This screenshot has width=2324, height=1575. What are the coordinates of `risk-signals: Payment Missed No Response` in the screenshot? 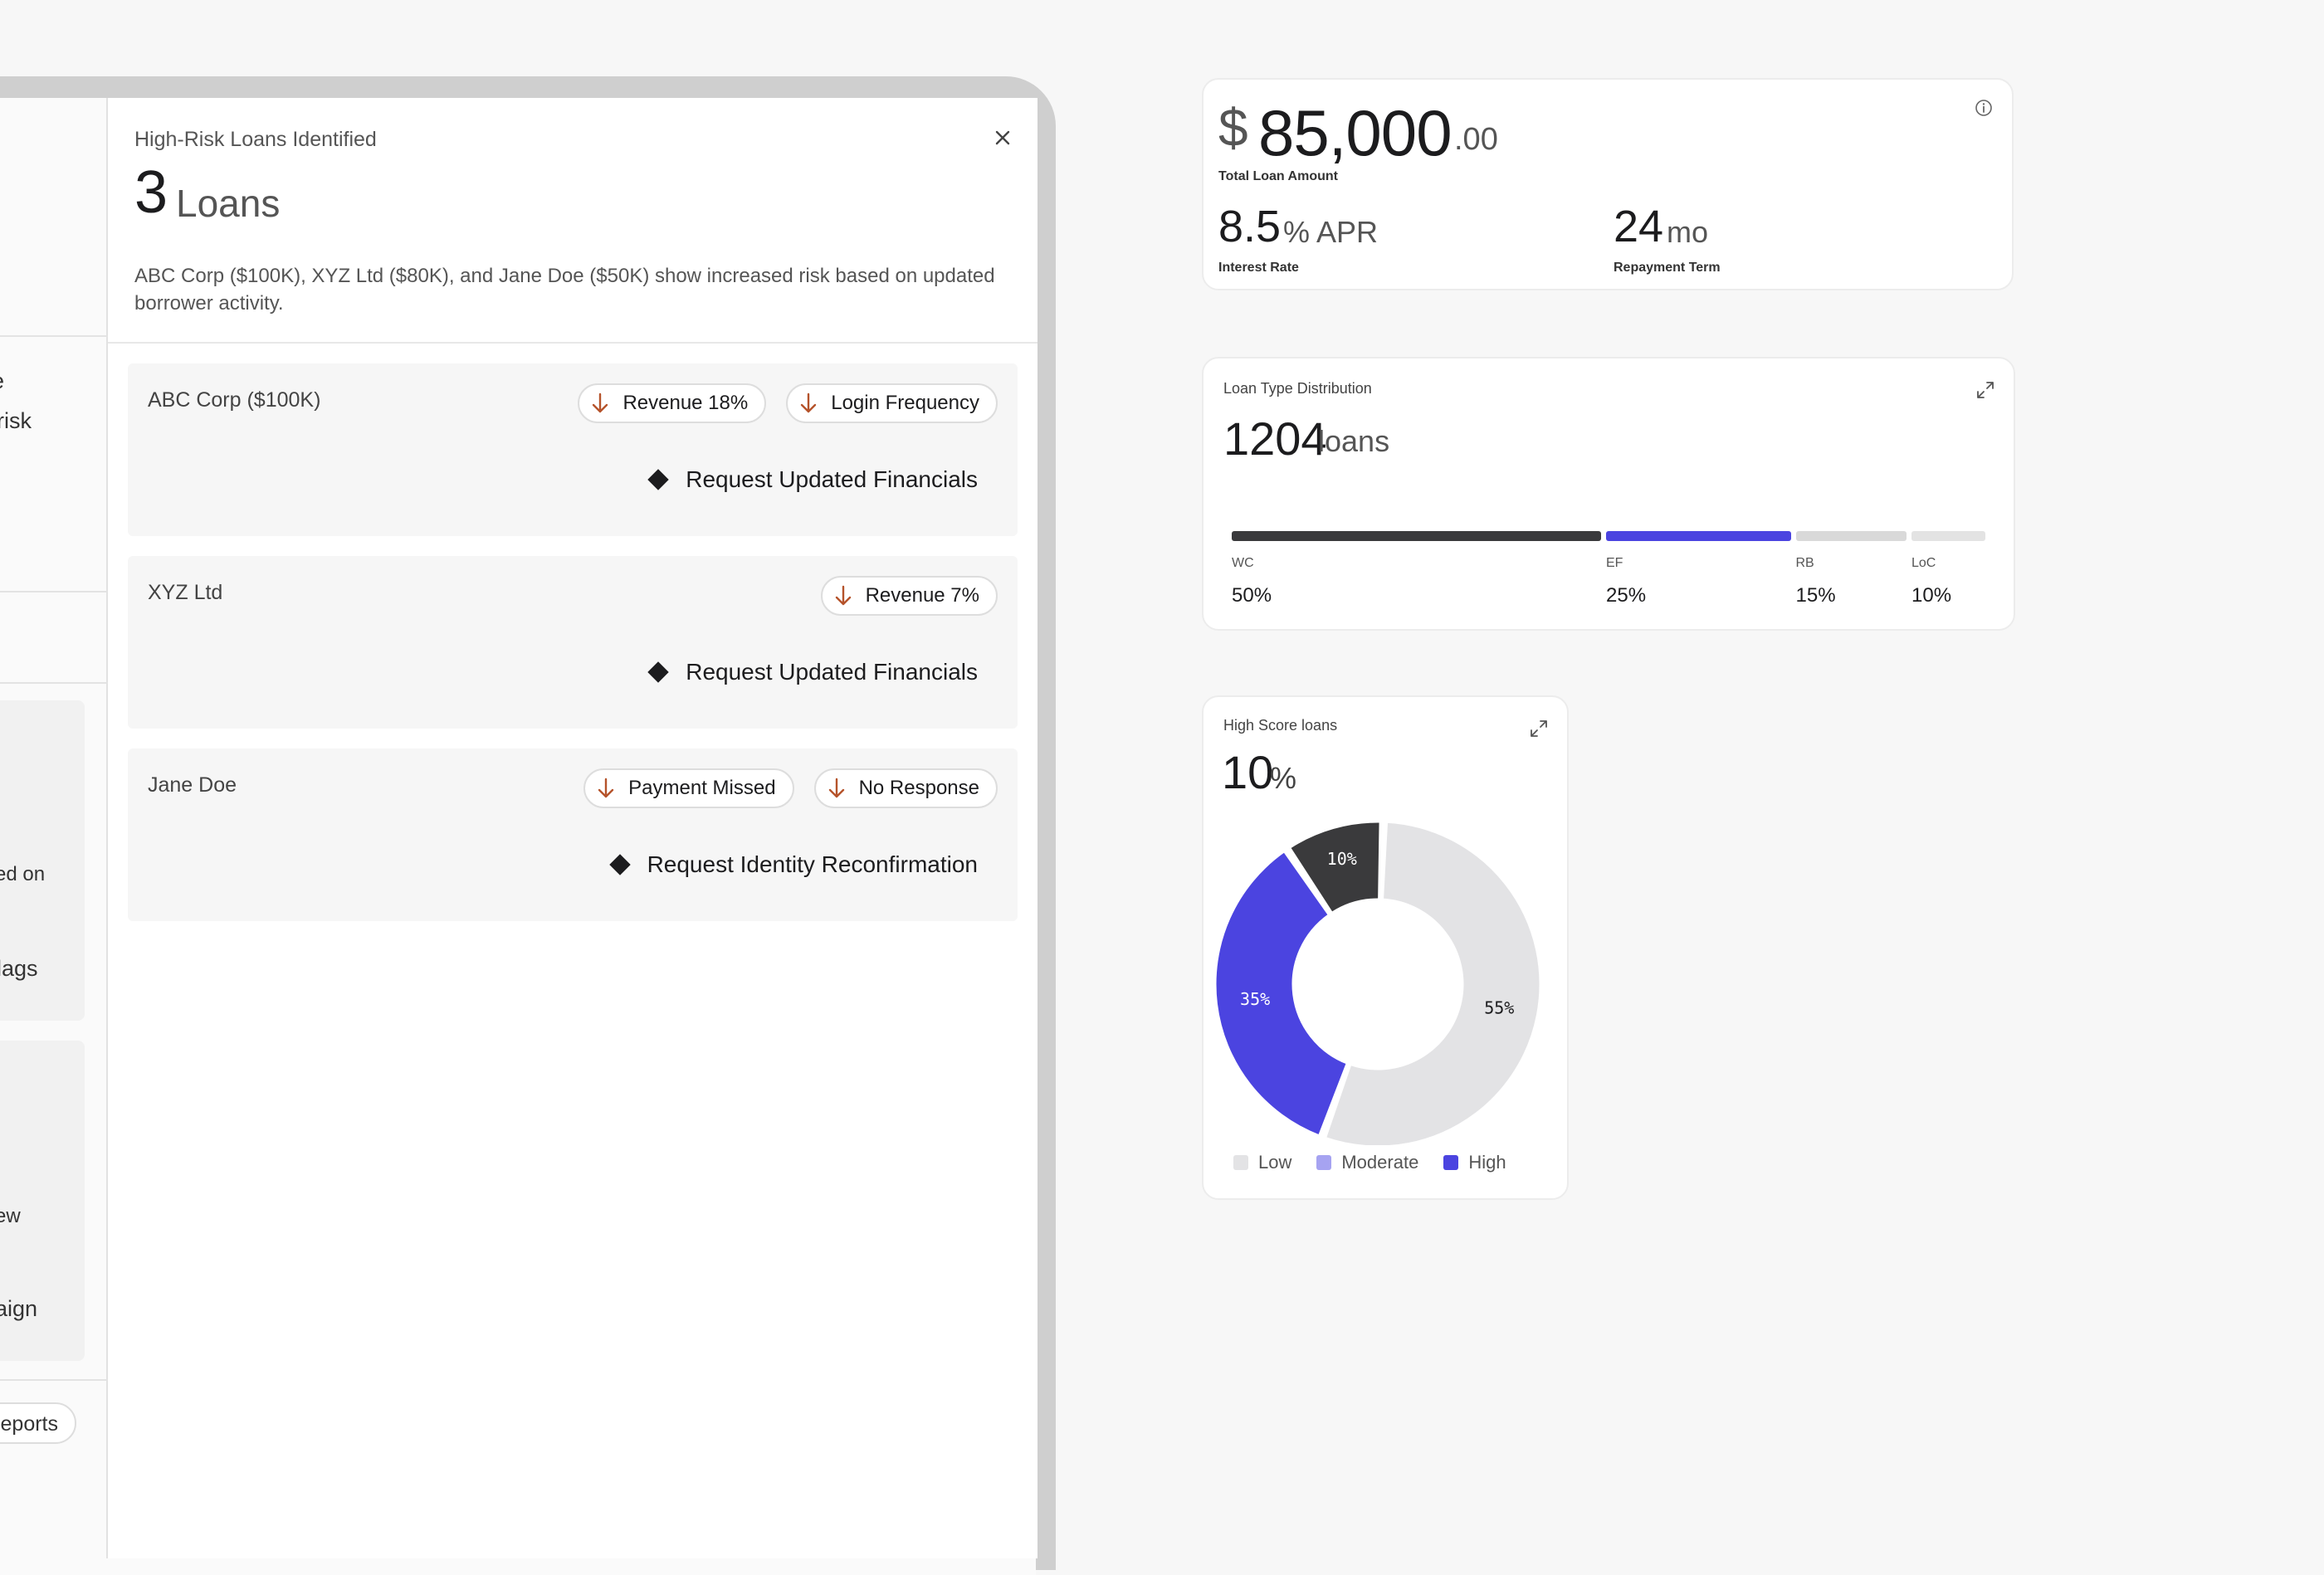 It's located at (790, 788).